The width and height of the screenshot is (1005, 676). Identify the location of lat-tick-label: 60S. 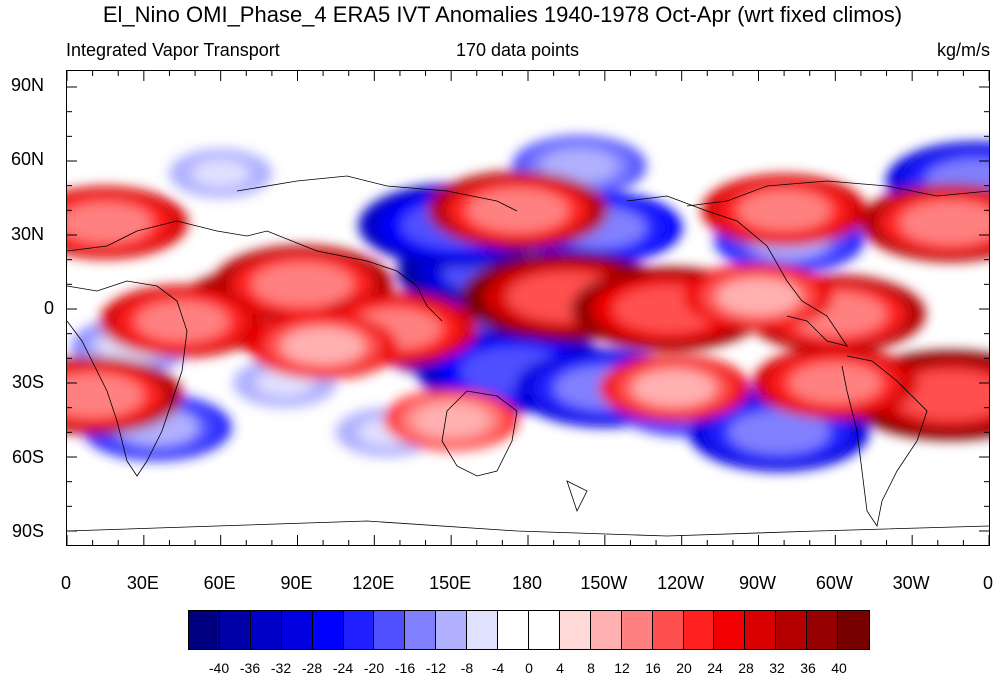
(27, 456).